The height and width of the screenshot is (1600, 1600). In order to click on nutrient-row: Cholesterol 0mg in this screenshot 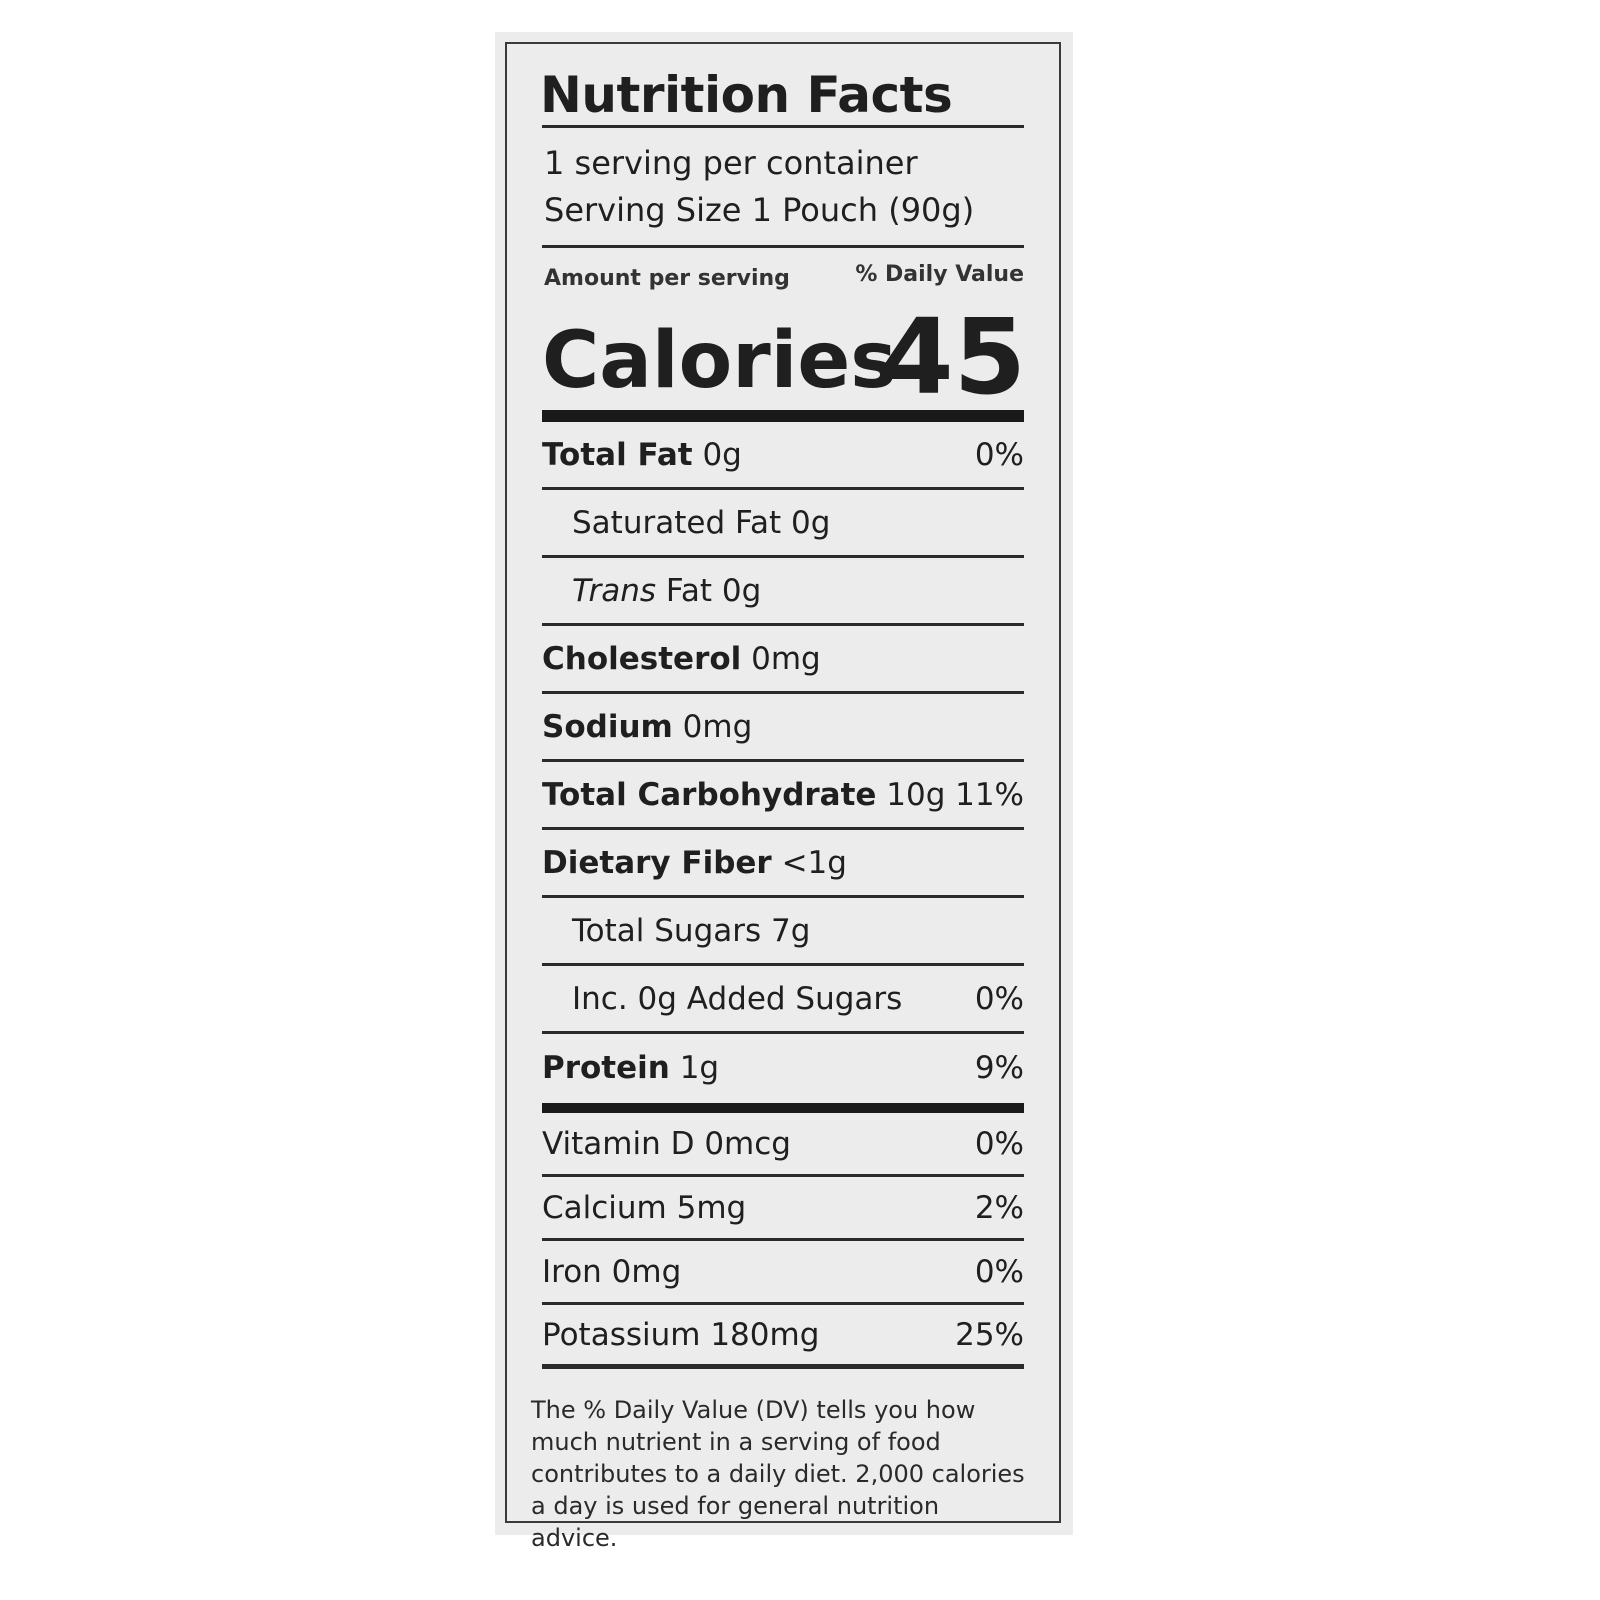, I will do `click(783, 660)`.